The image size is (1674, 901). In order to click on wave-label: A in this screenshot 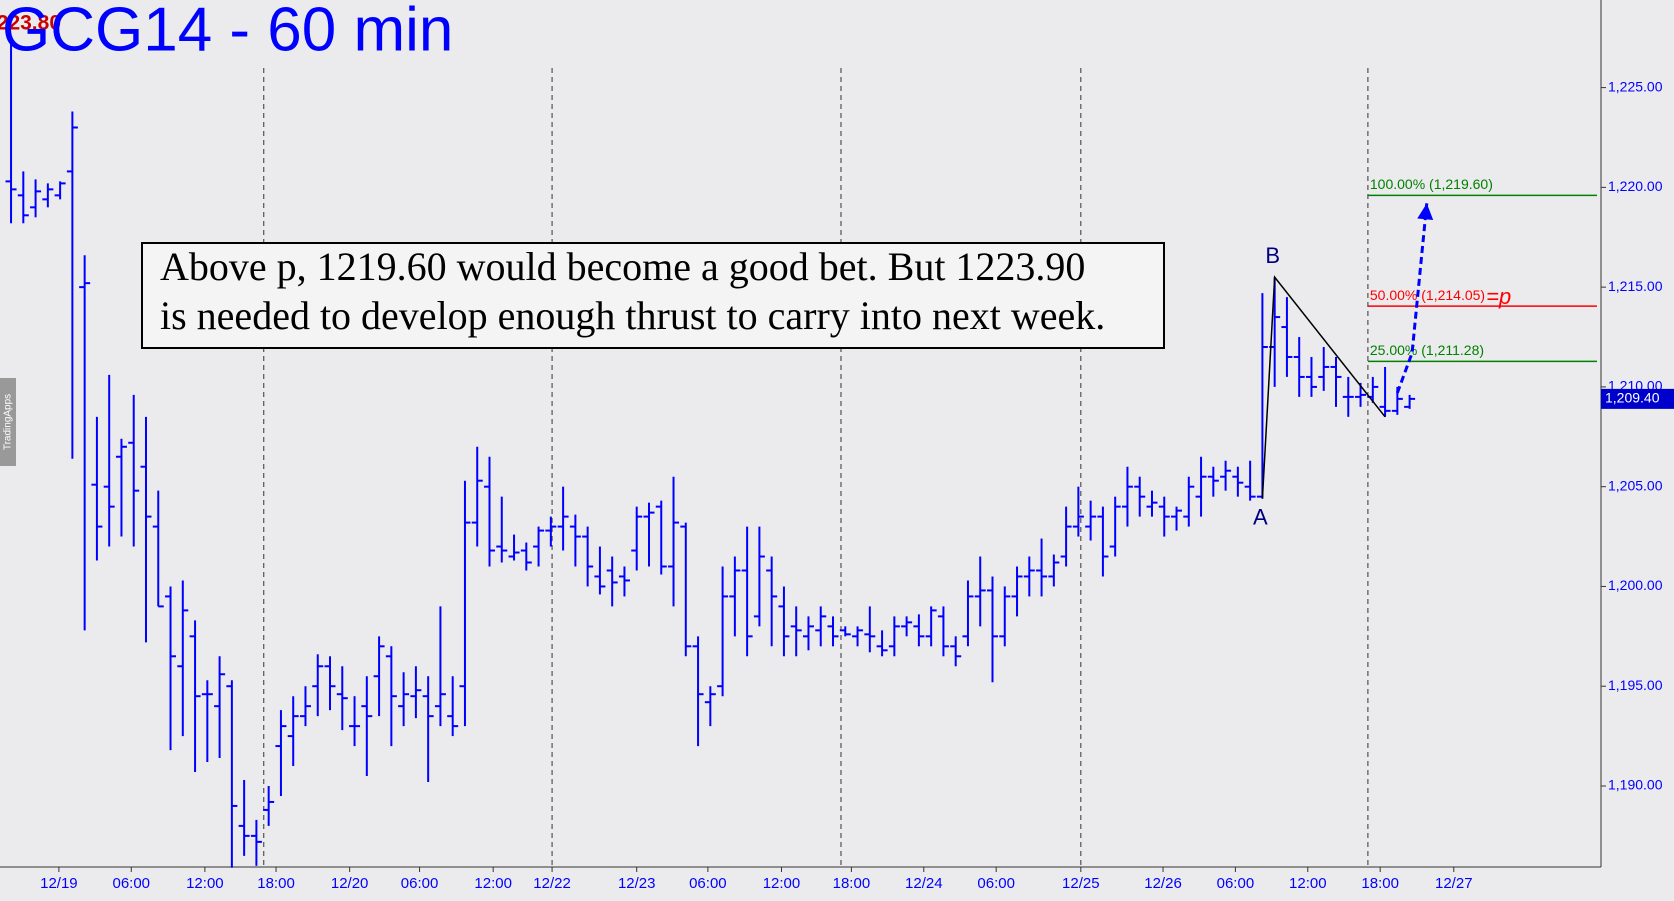, I will do `click(1260, 516)`.